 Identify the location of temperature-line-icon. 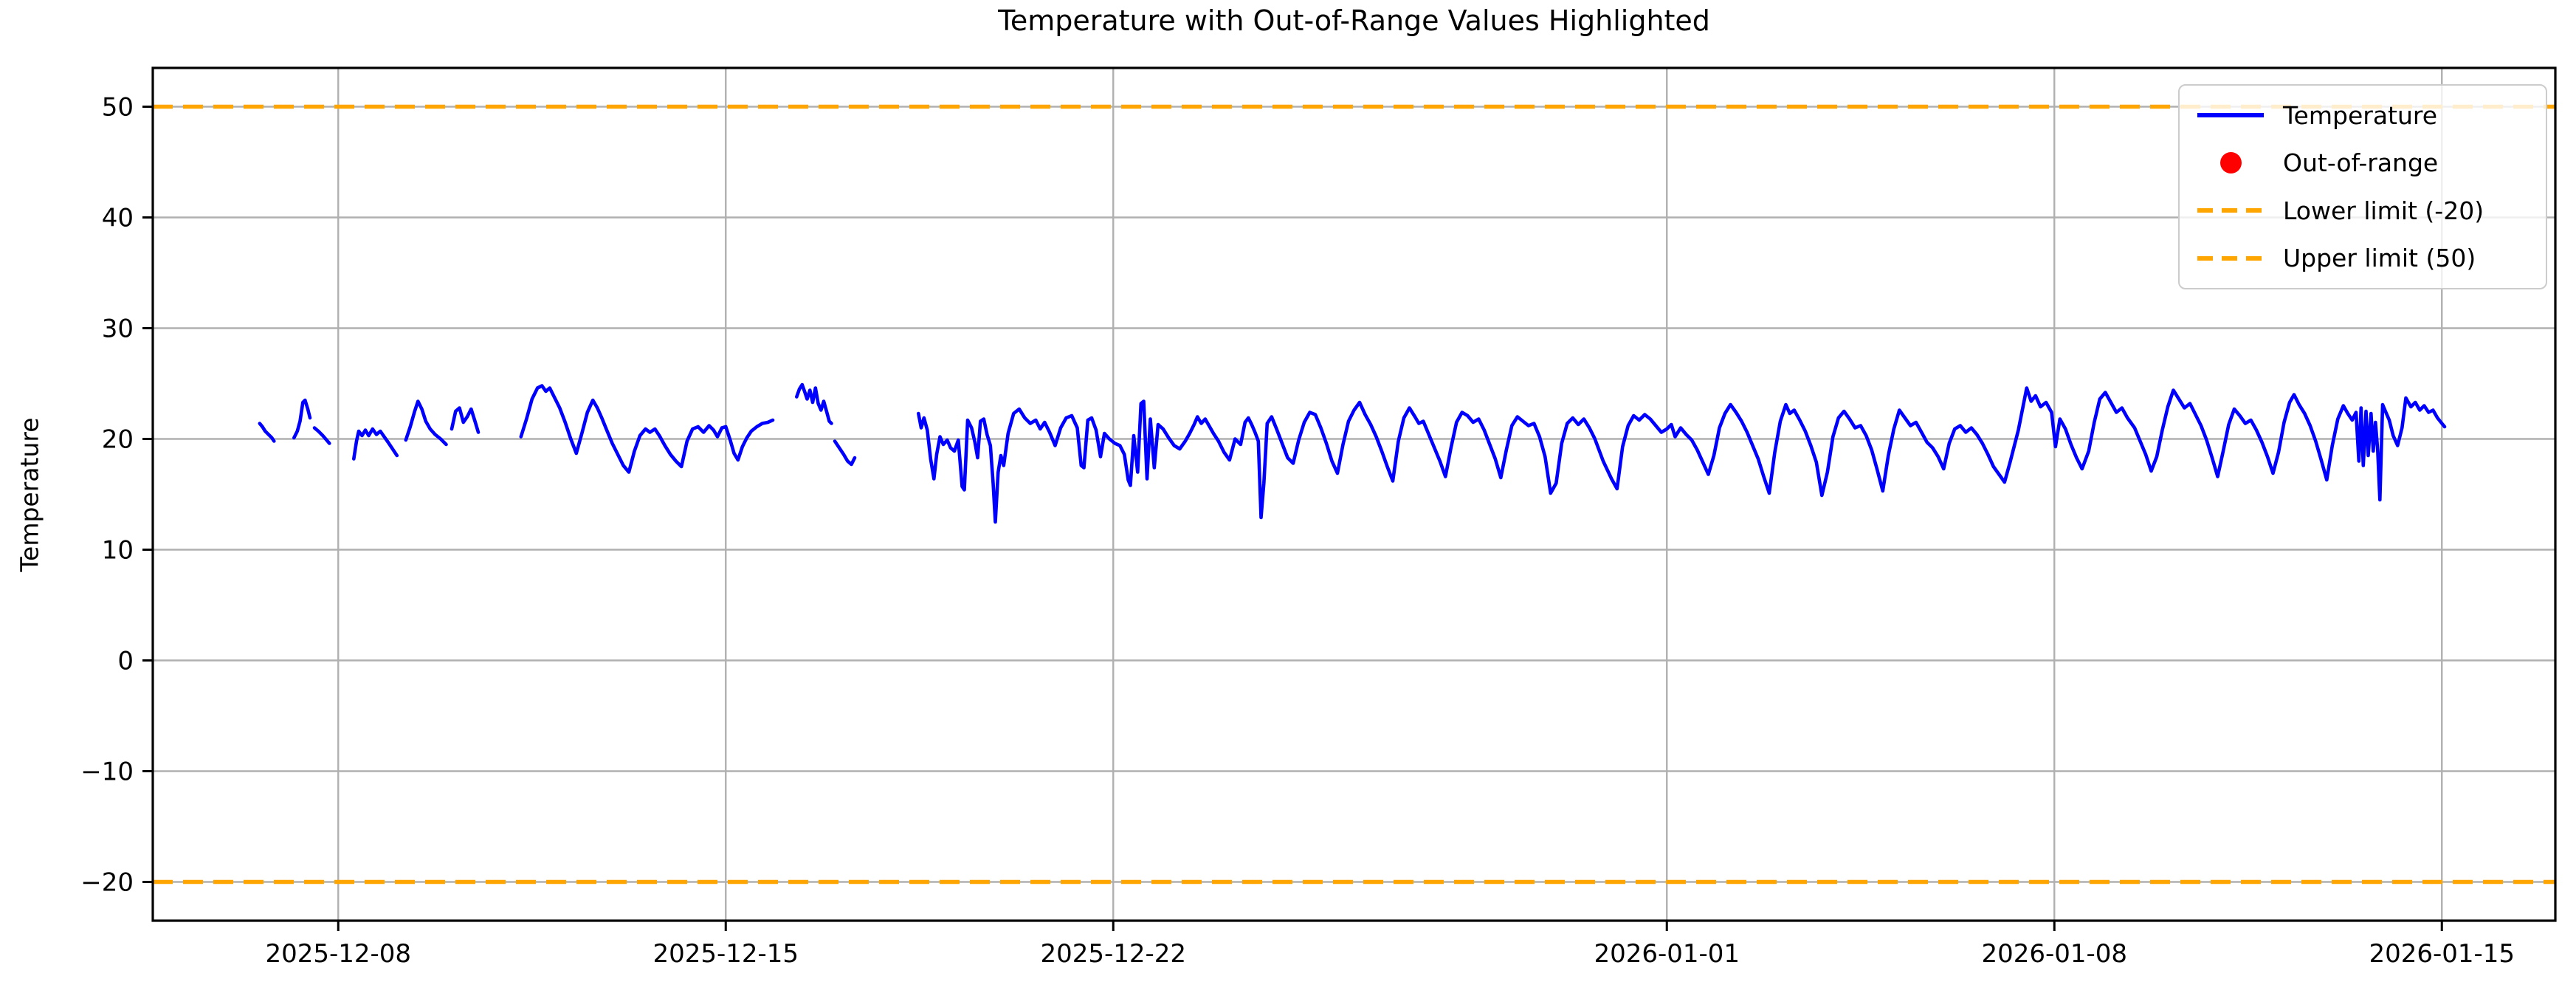
(2230, 115).